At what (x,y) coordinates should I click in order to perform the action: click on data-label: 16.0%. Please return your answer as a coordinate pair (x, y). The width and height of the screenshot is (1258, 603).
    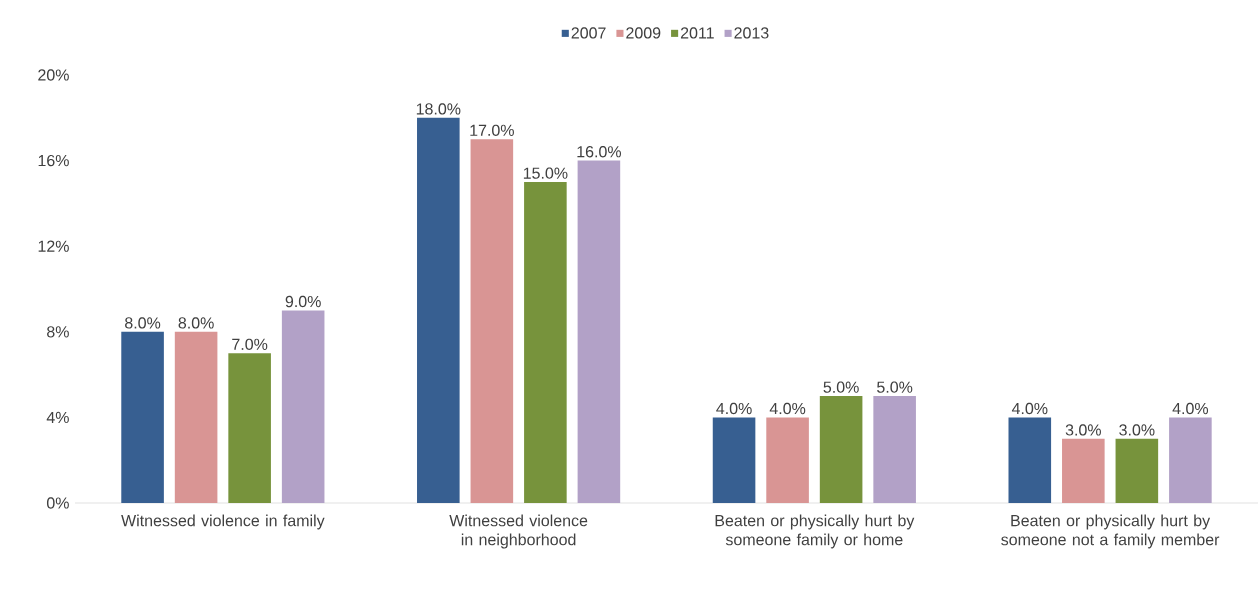
    Looking at the image, I should click on (599, 152).